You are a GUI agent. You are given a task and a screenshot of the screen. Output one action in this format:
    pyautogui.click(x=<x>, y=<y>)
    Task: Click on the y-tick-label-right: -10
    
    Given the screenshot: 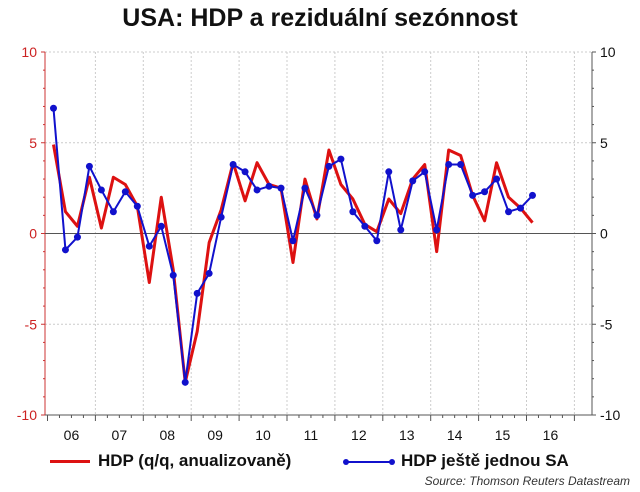 What is the action you would take?
    pyautogui.click(x=610, y=415)
    